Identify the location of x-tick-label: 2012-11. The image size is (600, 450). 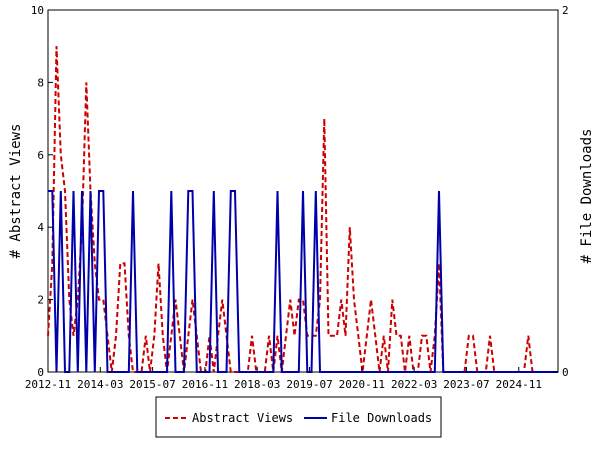
(48, 384).